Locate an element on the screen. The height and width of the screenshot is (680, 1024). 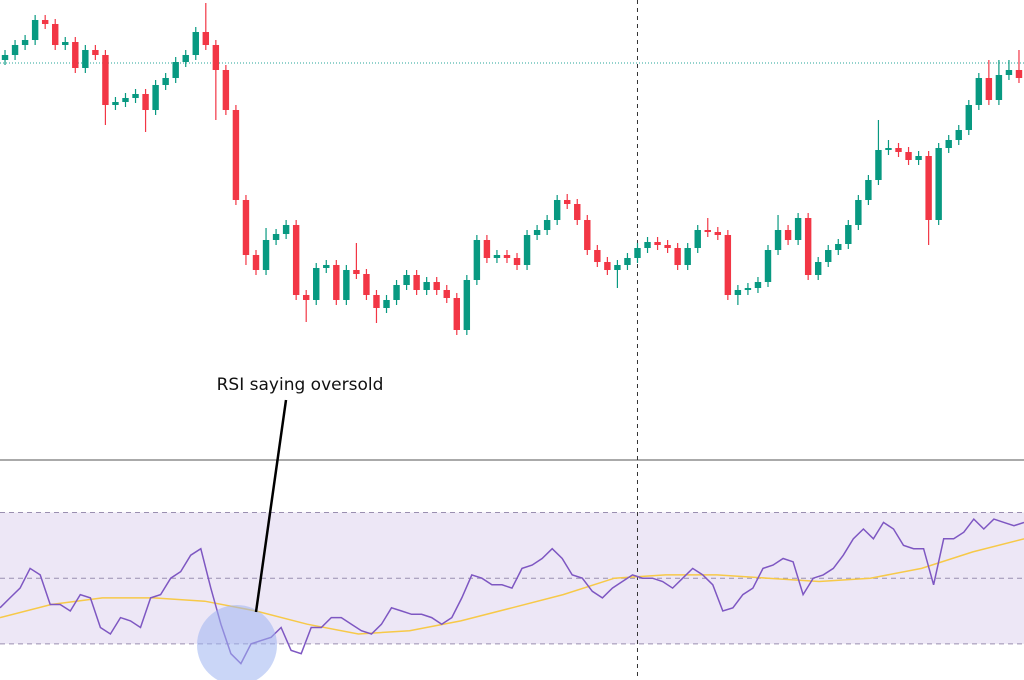
highlight-circle is located at coordinates (237, 642).